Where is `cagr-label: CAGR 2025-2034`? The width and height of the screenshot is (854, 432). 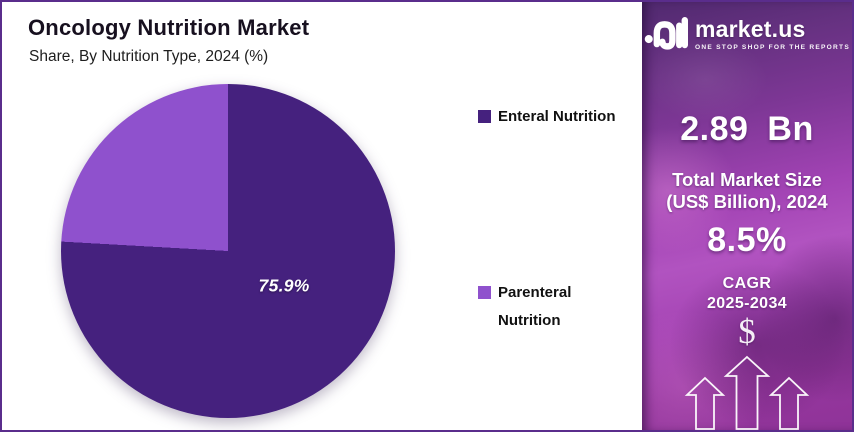 cagr-label: CAGR 2025-2034 is located at coordinates (747, 293).